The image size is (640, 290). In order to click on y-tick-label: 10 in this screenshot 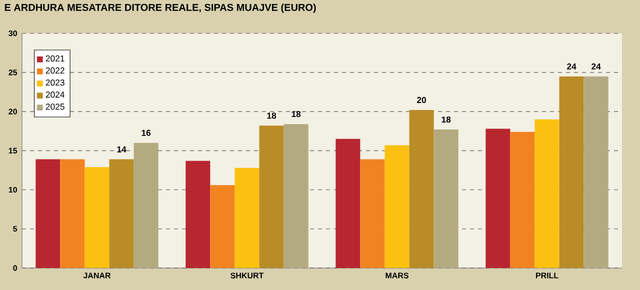, I will do `click(12, 189)`.